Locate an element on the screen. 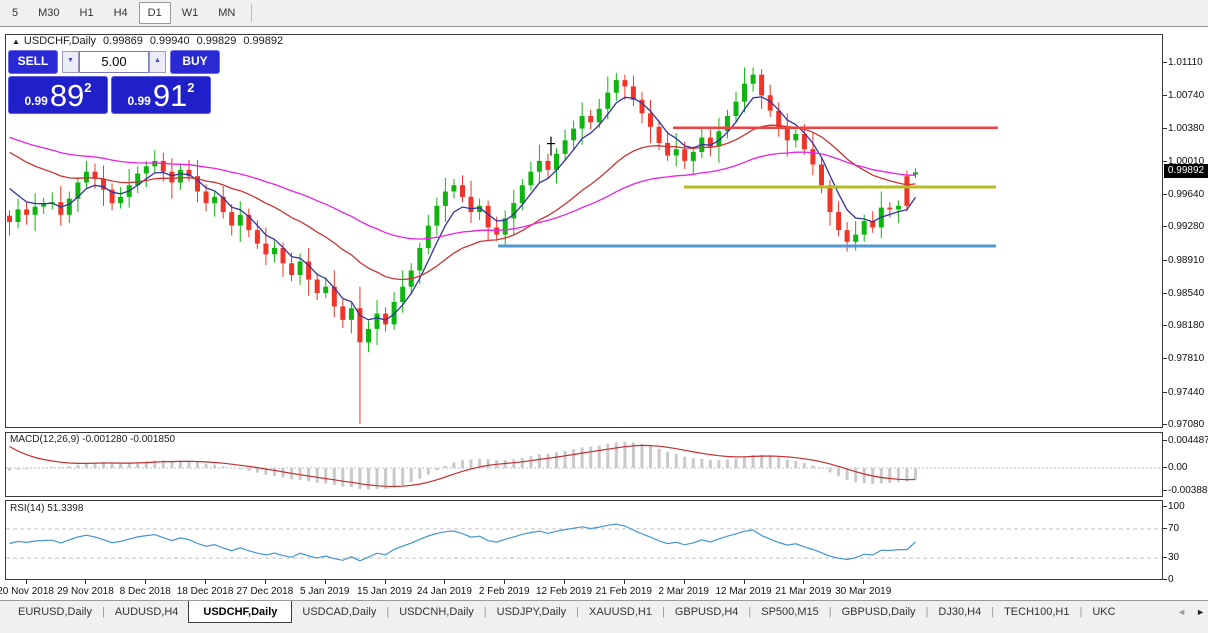 The width and height of the screenshot is (1208, 633). chevron-down-icon: ▼ is located at coordinates (70, 60).